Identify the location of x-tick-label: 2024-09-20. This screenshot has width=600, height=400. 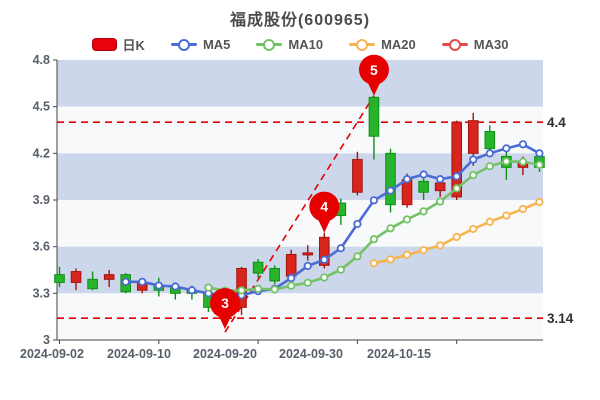
(225, 354).